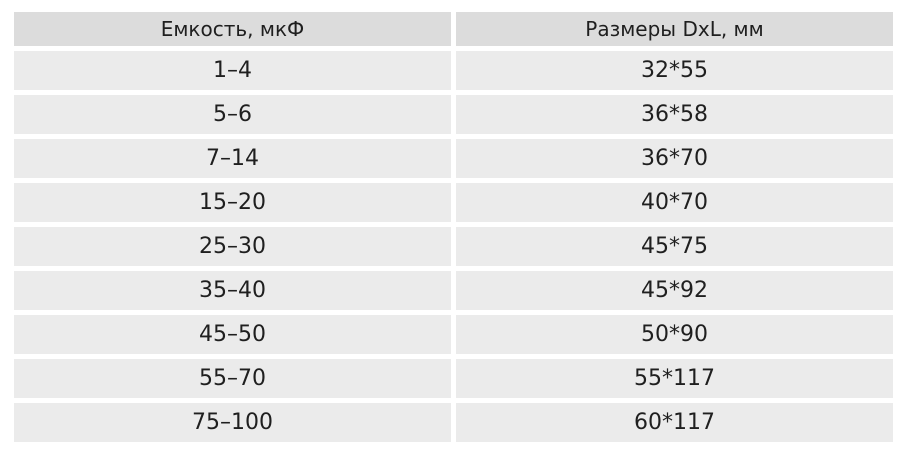 This screenshot has height=451, width=908. Describe the element at coordinates (453, 422) in the screenshot. I see `table-row: 75–100 60*117` at that location.